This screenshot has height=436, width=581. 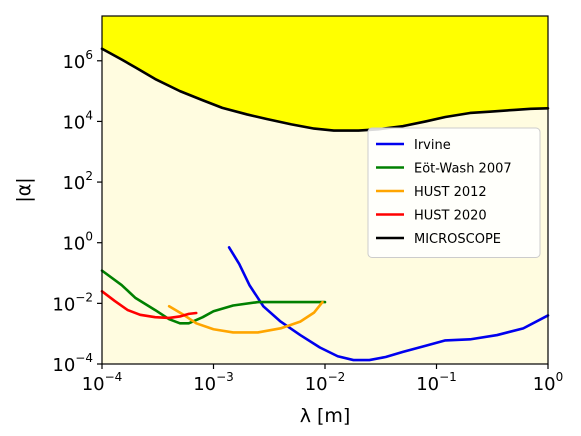 What do you see at coordinates (450, 216) in the screenshot?
I see `legend-label: HUST 2020` at bounding box center [450, 216].